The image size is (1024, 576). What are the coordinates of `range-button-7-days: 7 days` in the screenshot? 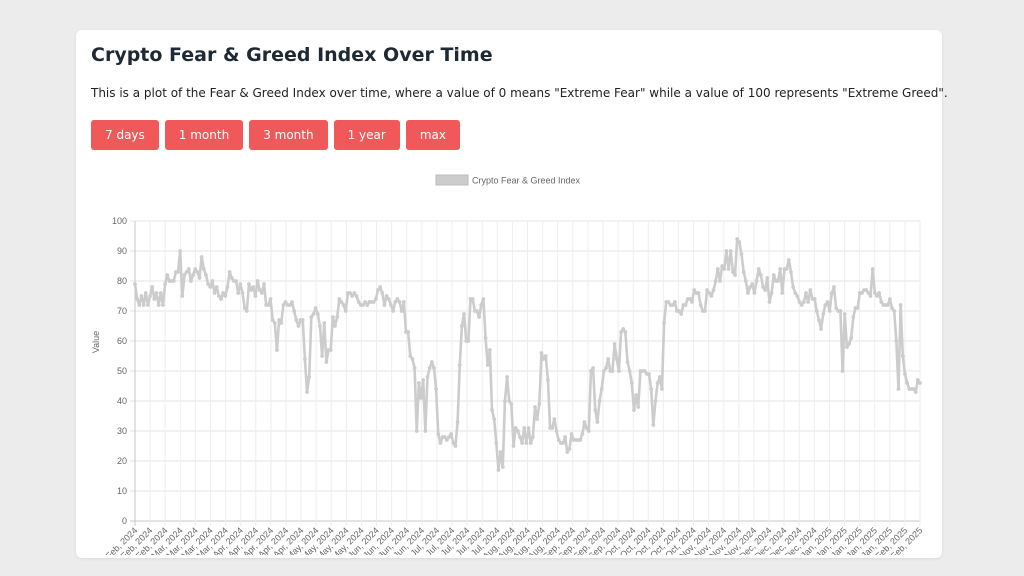 It's located at (125, 135).